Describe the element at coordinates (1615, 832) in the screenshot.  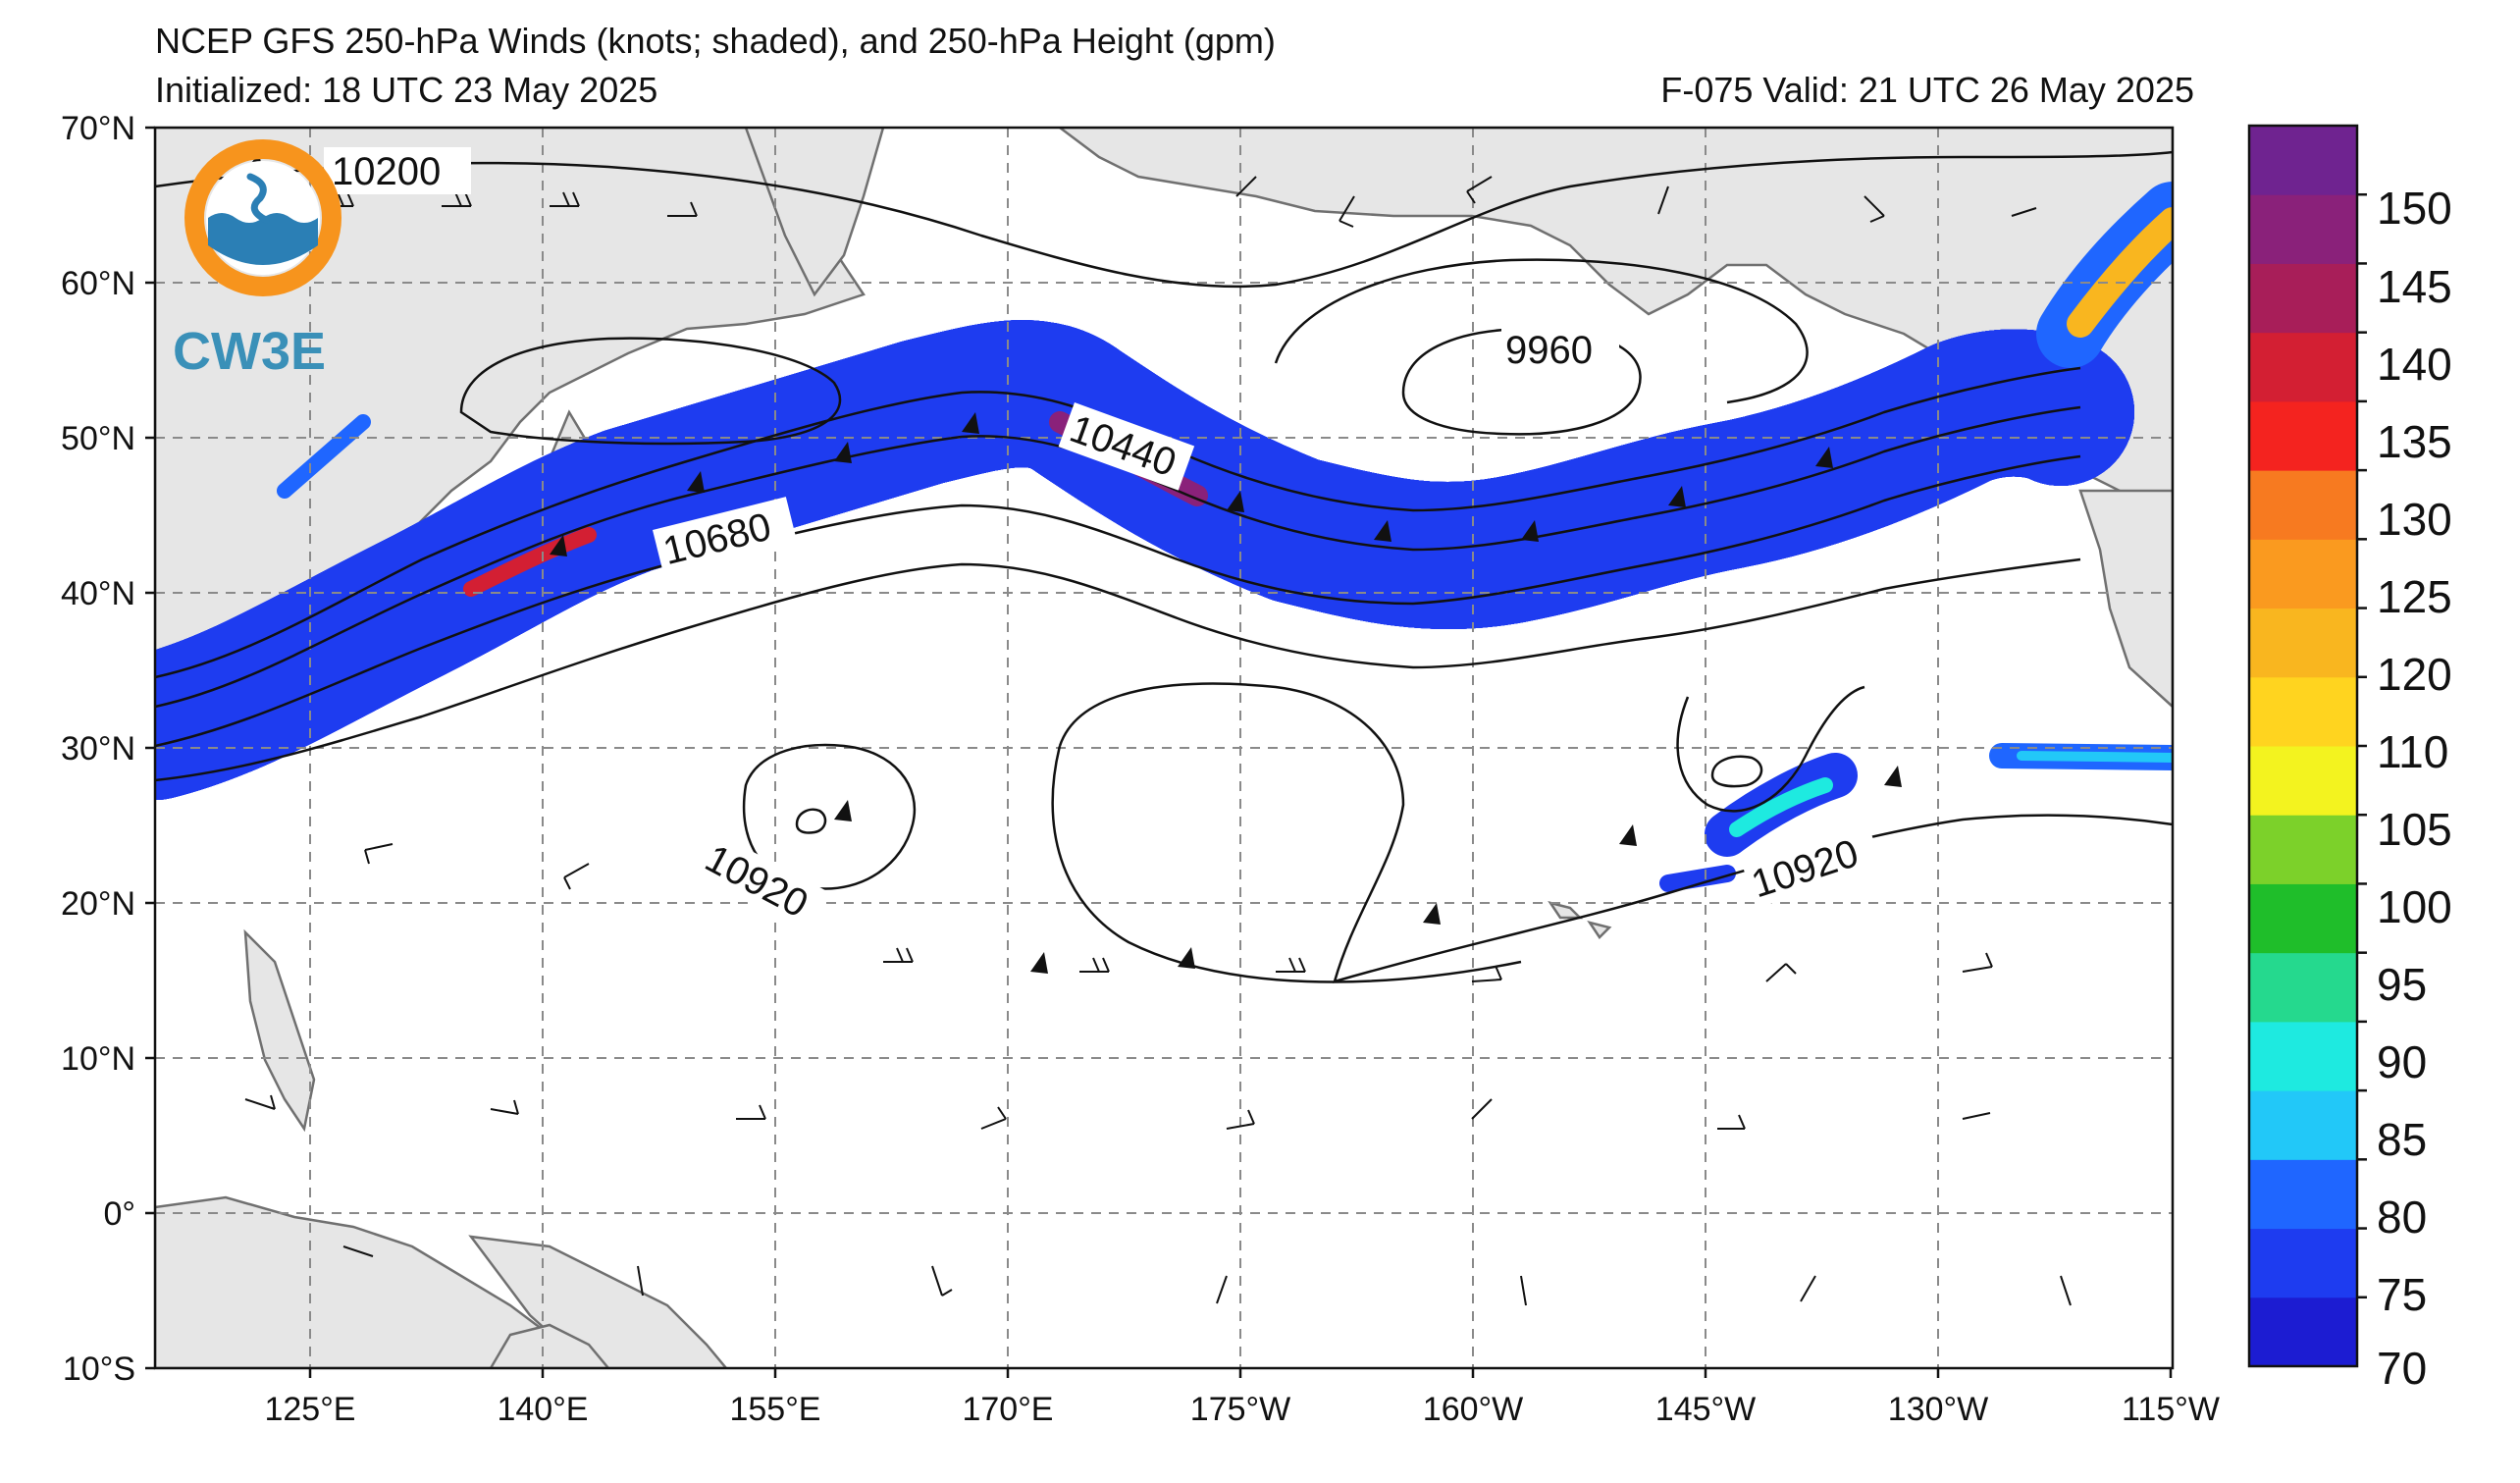
I see `contour-10920-east` at that location.